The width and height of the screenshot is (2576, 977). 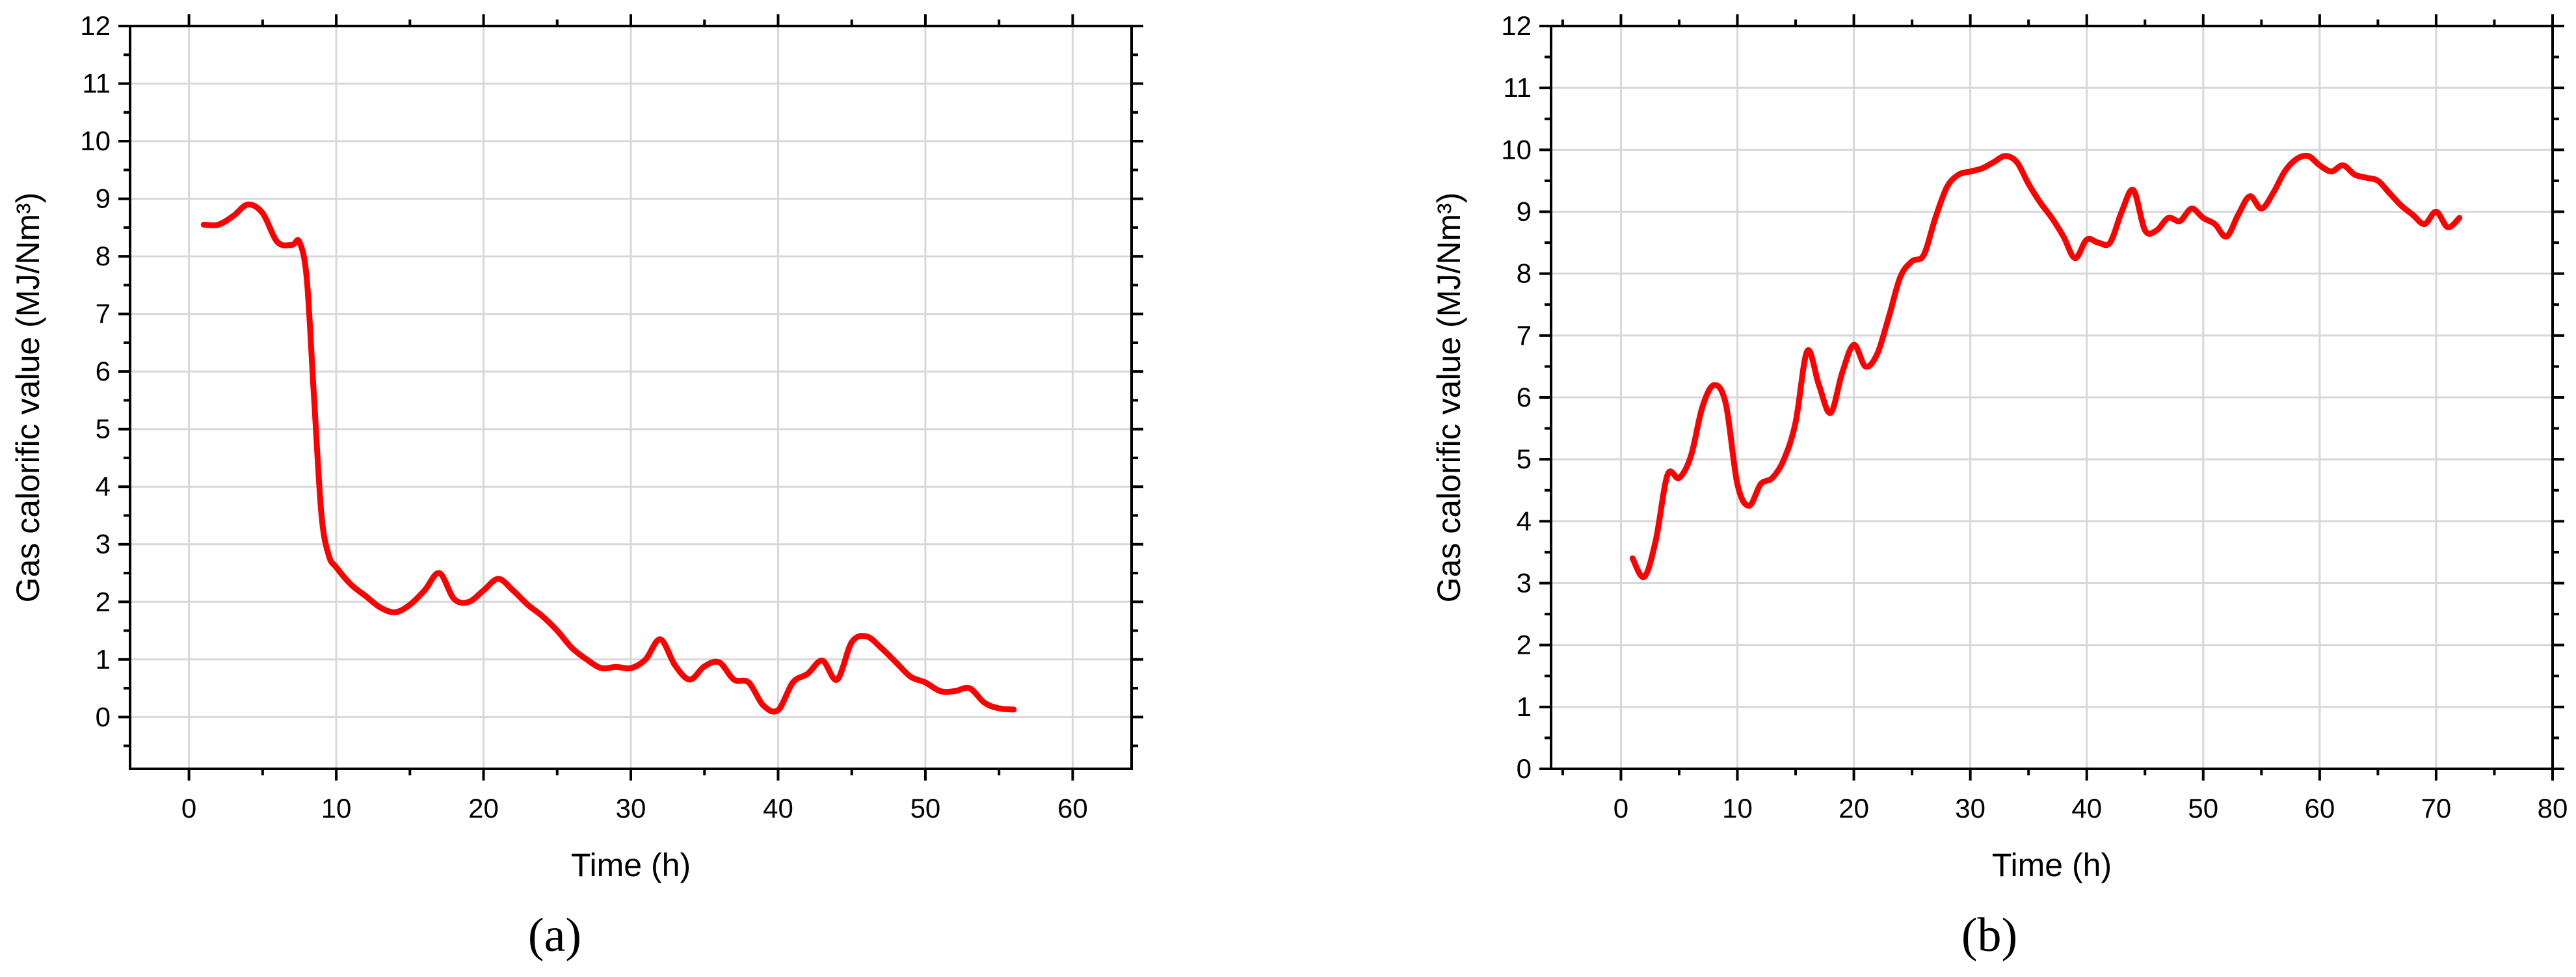 I want to click on x-tick-label: 80, so click(x=2553, y=808).